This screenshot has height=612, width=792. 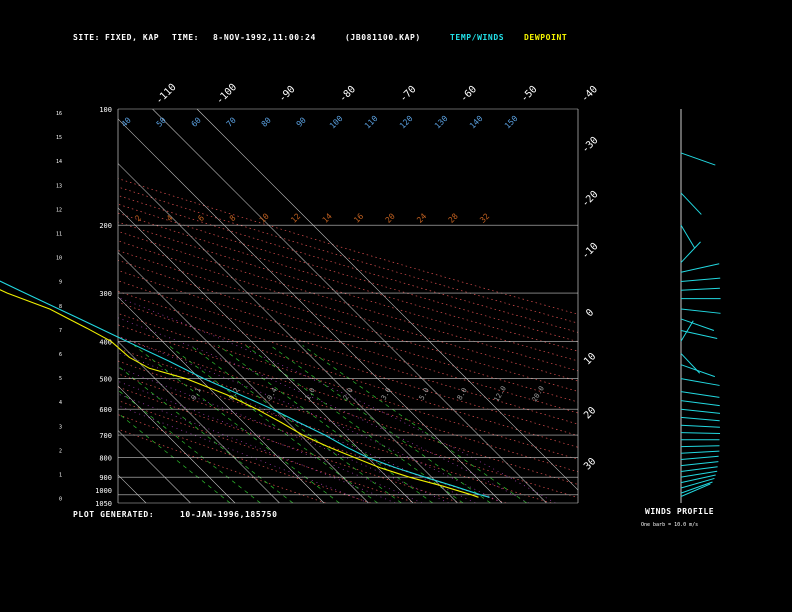 I want to click on pressure-tick-label: 200, so click(x=105, y=226).